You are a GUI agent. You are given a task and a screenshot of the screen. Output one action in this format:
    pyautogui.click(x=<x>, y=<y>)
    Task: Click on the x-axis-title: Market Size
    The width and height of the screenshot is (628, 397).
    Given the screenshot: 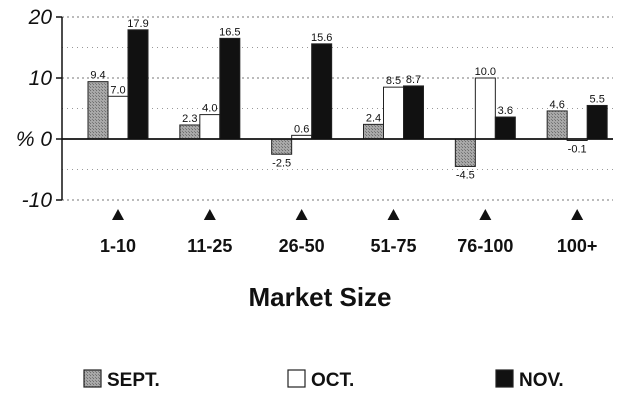 What is the action you would take?
    pyautogui.click(x=319, y=297)
    